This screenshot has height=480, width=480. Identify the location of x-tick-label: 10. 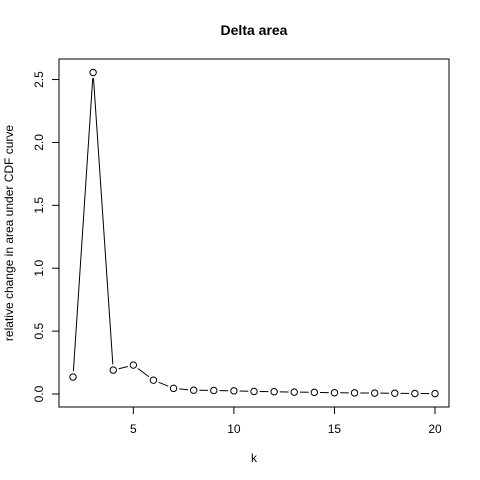
(234, 429).